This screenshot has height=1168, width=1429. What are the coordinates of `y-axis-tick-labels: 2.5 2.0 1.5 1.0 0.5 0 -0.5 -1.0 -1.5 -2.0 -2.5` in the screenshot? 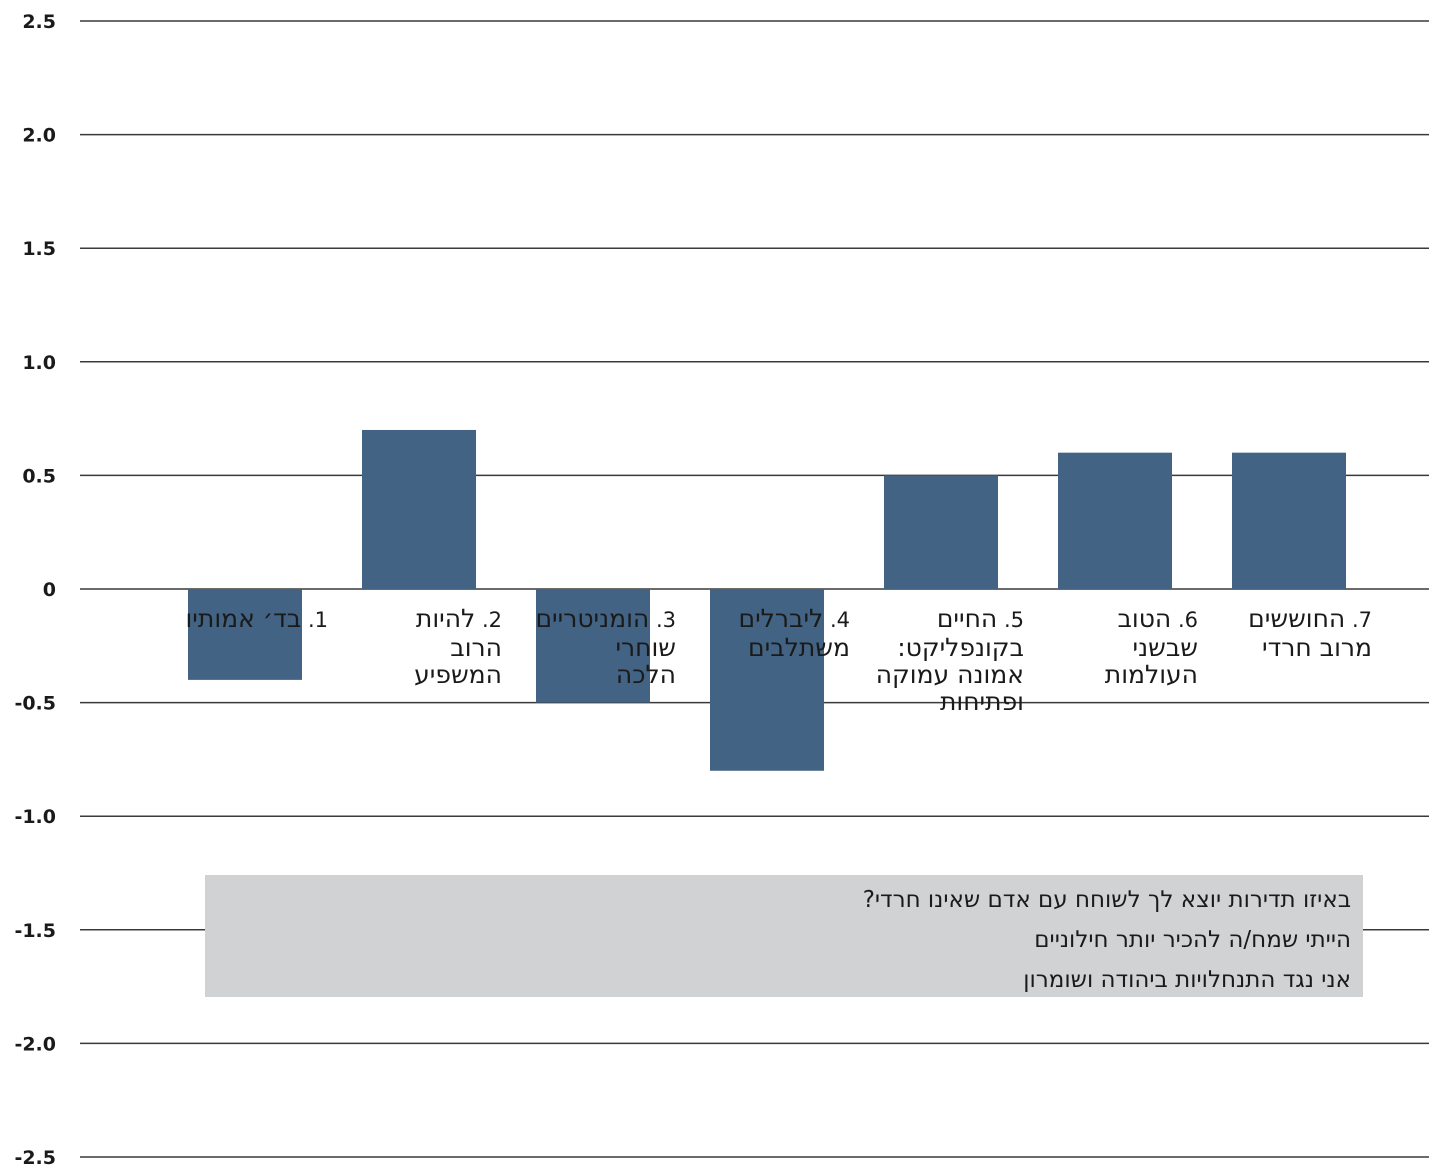 It's located at (35, 589).